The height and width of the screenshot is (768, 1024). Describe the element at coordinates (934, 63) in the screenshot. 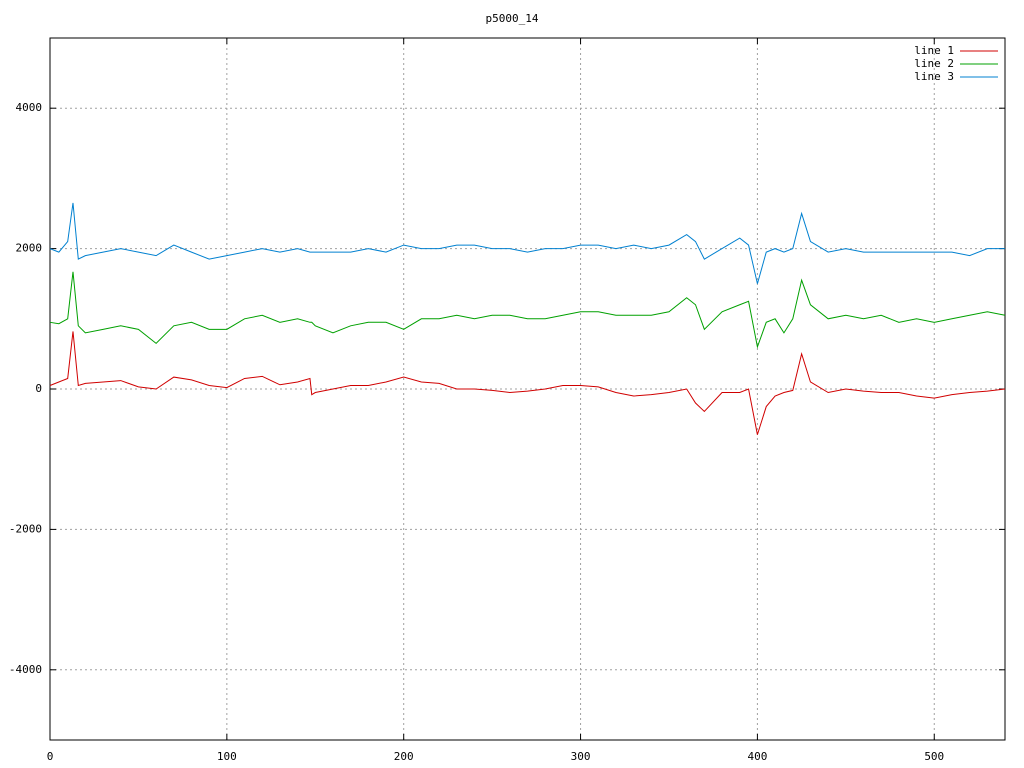

I see `legend-label: line 2` at that location.